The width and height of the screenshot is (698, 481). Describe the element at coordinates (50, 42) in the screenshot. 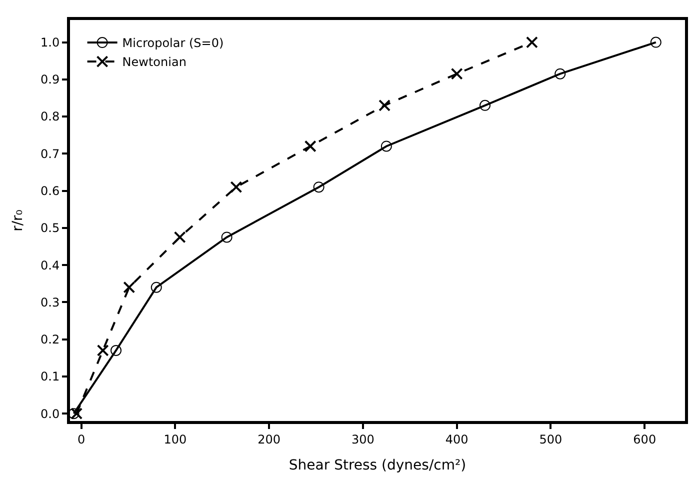

I see `y-tick-label: 1.0` at that location.